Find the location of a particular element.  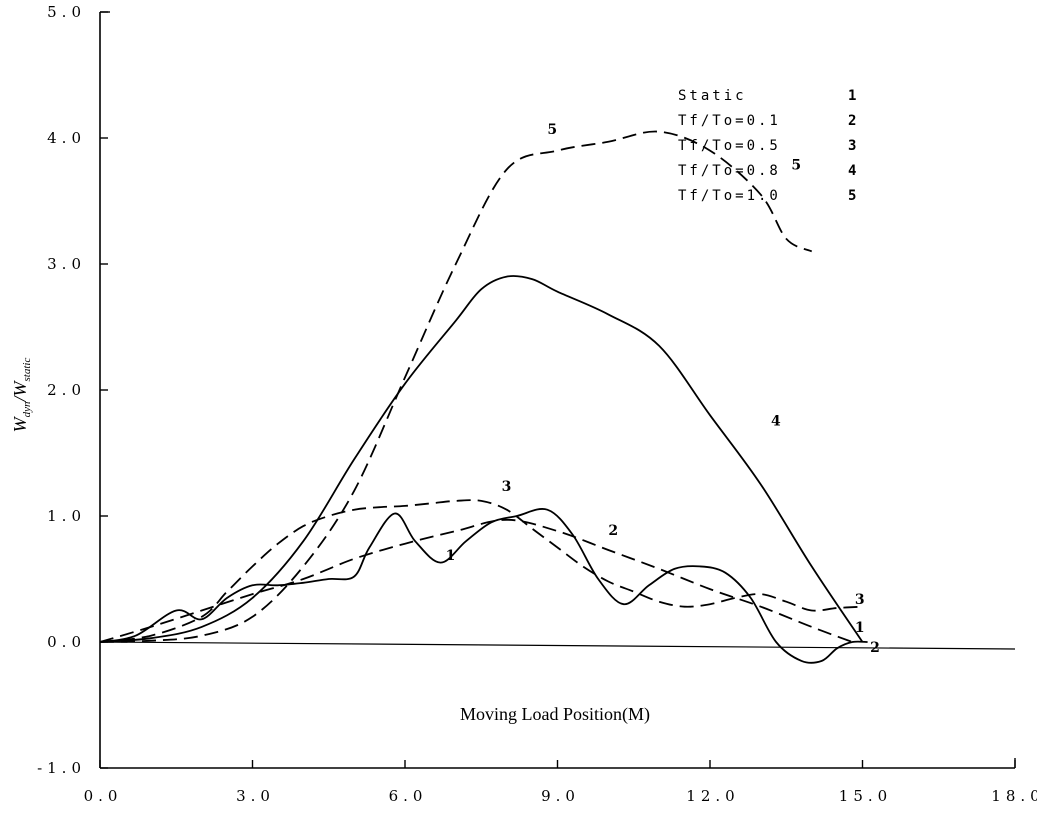

series-2-line is located at coordinates (483, 586).